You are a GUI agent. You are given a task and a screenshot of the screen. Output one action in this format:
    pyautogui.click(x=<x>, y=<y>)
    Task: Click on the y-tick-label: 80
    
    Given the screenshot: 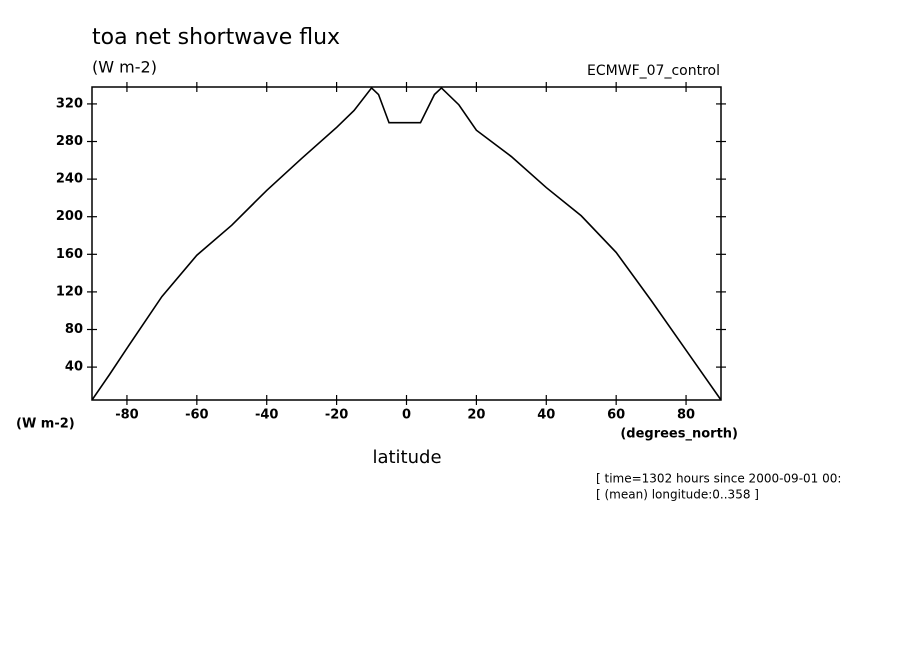 What is the action you would take?
    pyautogui.click(x=74, y=329)
    